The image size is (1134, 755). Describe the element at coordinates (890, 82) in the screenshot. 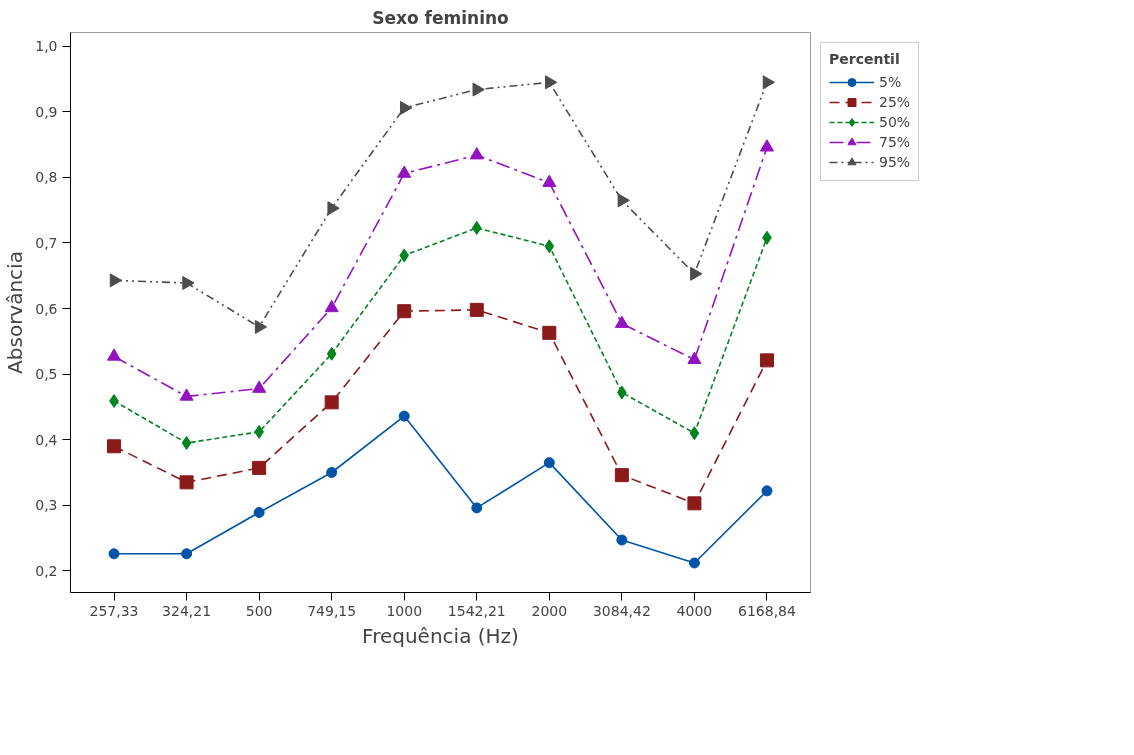

I see `legend-label: 5%` at that location.